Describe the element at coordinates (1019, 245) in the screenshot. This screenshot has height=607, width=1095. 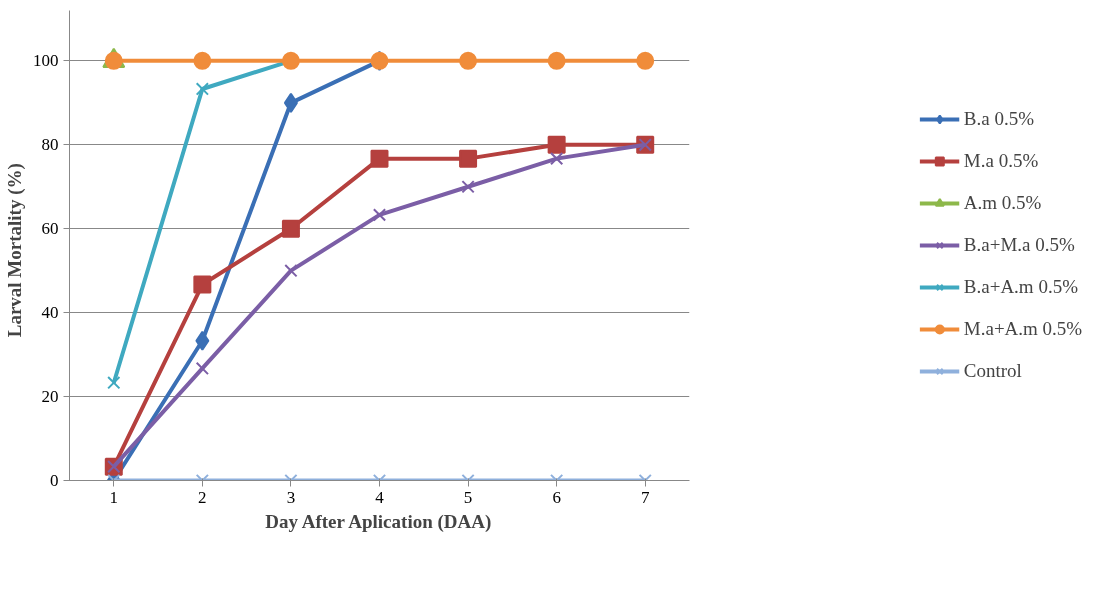
I see `legend-label: B.a+M.a 0.5%` at that location.